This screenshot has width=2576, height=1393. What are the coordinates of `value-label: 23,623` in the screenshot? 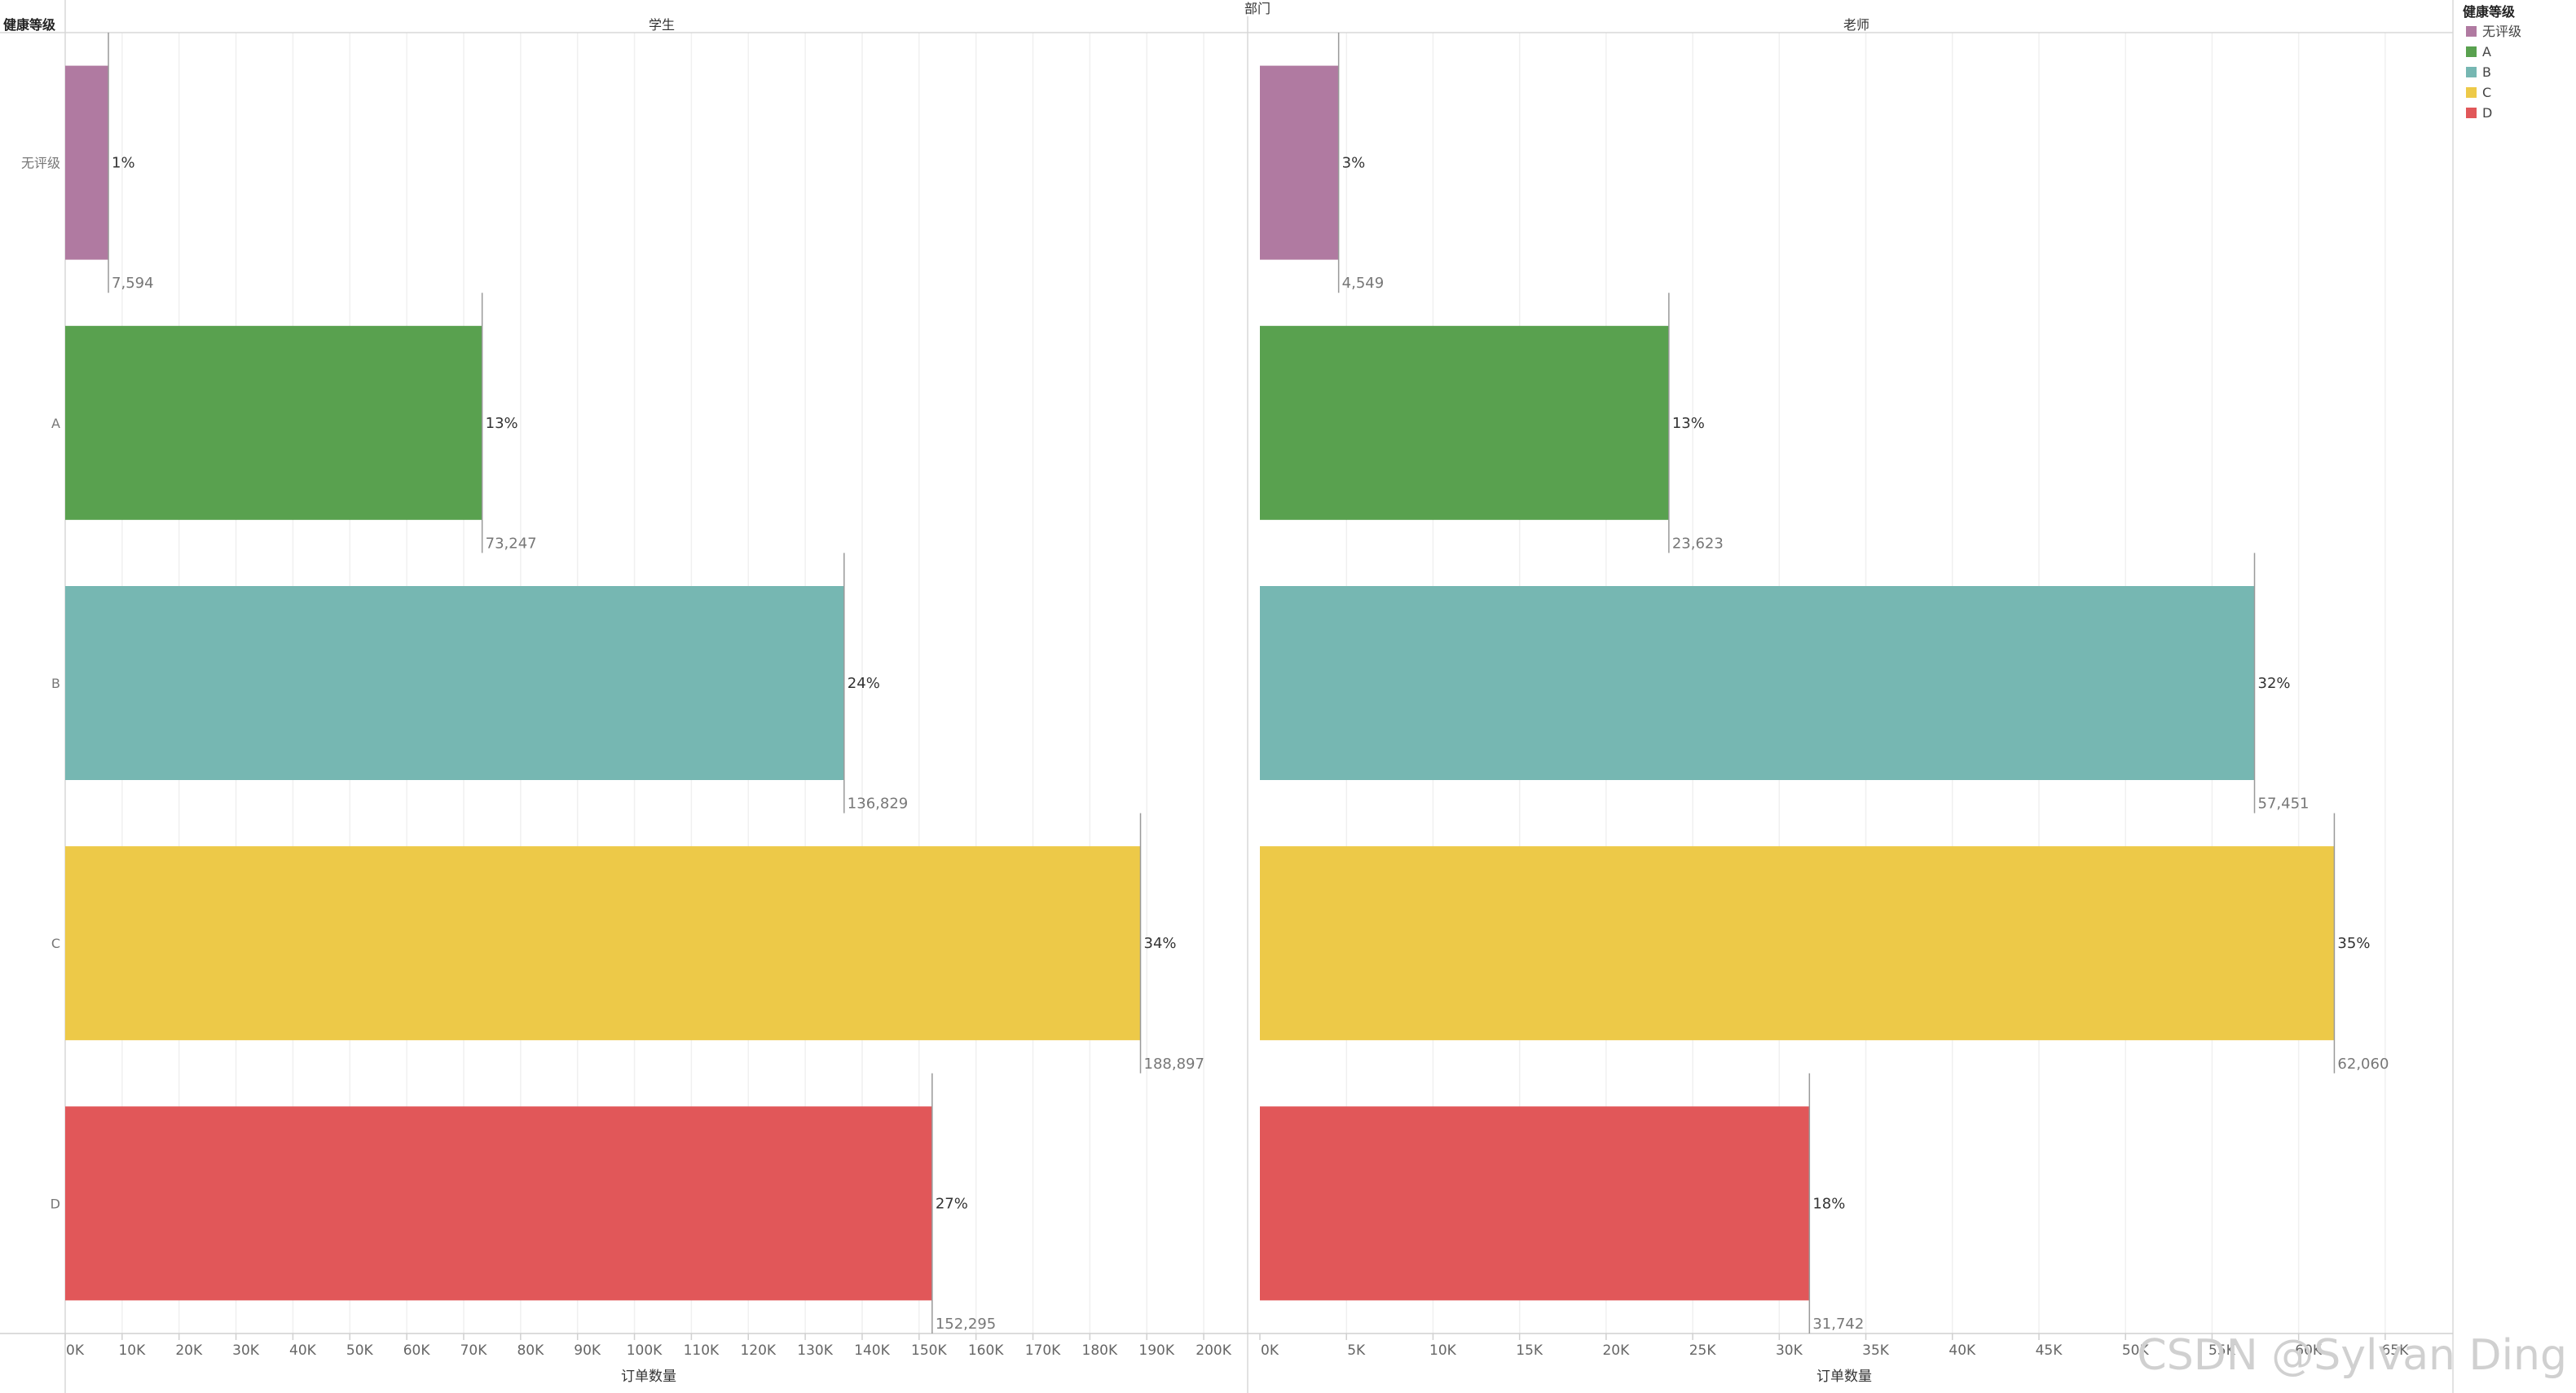 It's located at (1698, 543).